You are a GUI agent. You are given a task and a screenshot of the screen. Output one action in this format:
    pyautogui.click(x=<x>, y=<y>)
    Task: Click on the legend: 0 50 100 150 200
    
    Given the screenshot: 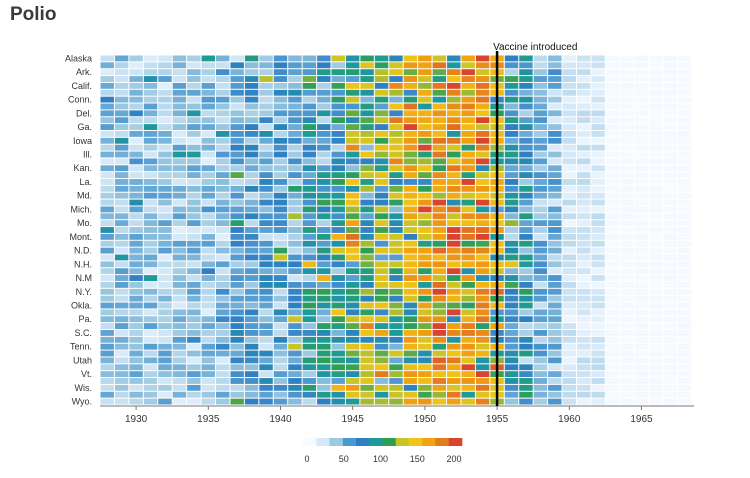 What is the action you would take?
    pyautogui.click(x=383, y=451)
    